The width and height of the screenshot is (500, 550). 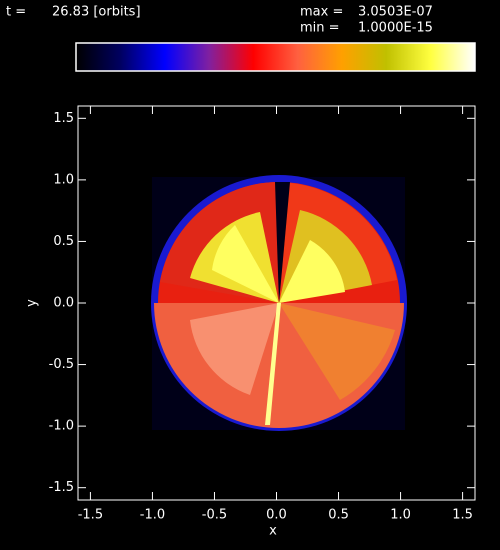 What do you see at coordinates (400, 515) in the screenshot?
I see `x-tick-label: 1.0` at bounding box center [400, 515].